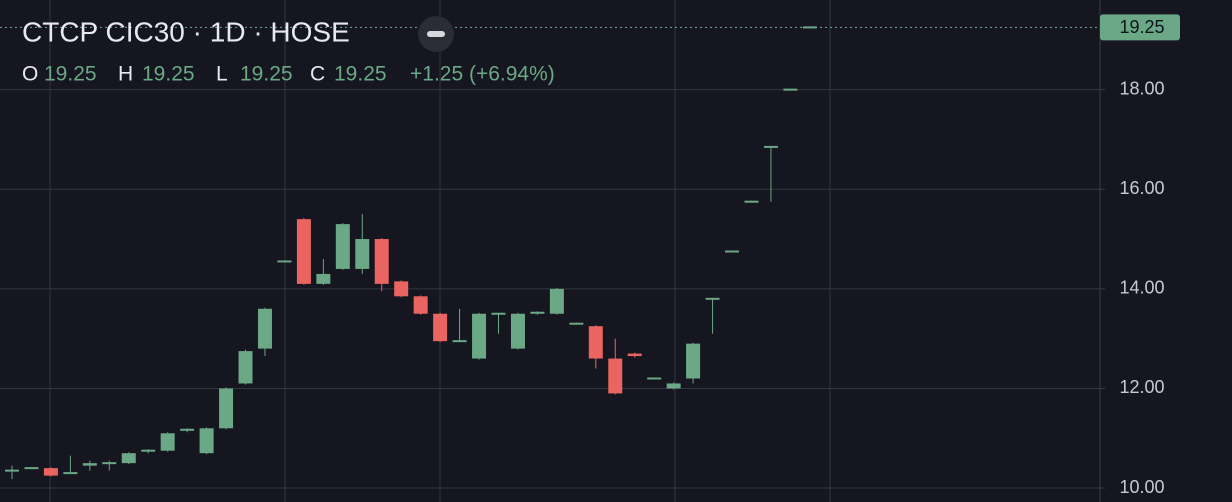 Image resolution: width=1232 pixels, height=502 pixels. What do you see at coordinates (436, 34) in the screenshot?
I see `collapse-icon` at bounding box center [436, 34].